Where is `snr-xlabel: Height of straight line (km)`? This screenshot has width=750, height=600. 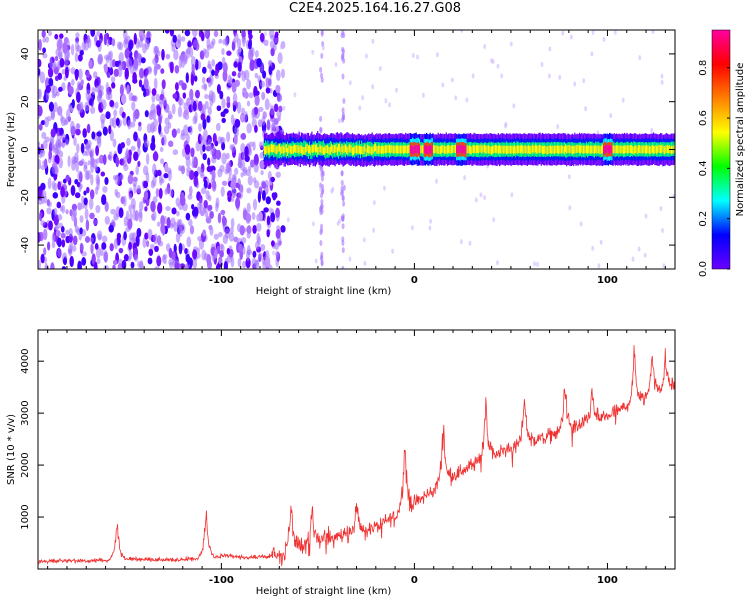
snr-xlabel: Height of straight line (km) is located at coordinates (324, 591).